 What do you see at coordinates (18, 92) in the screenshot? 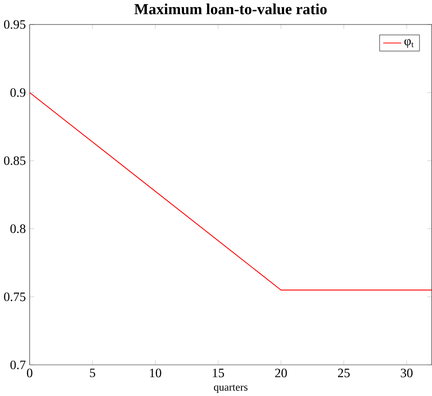
I see `y-tick-label: 0.9` at bounding box center [18, 92].